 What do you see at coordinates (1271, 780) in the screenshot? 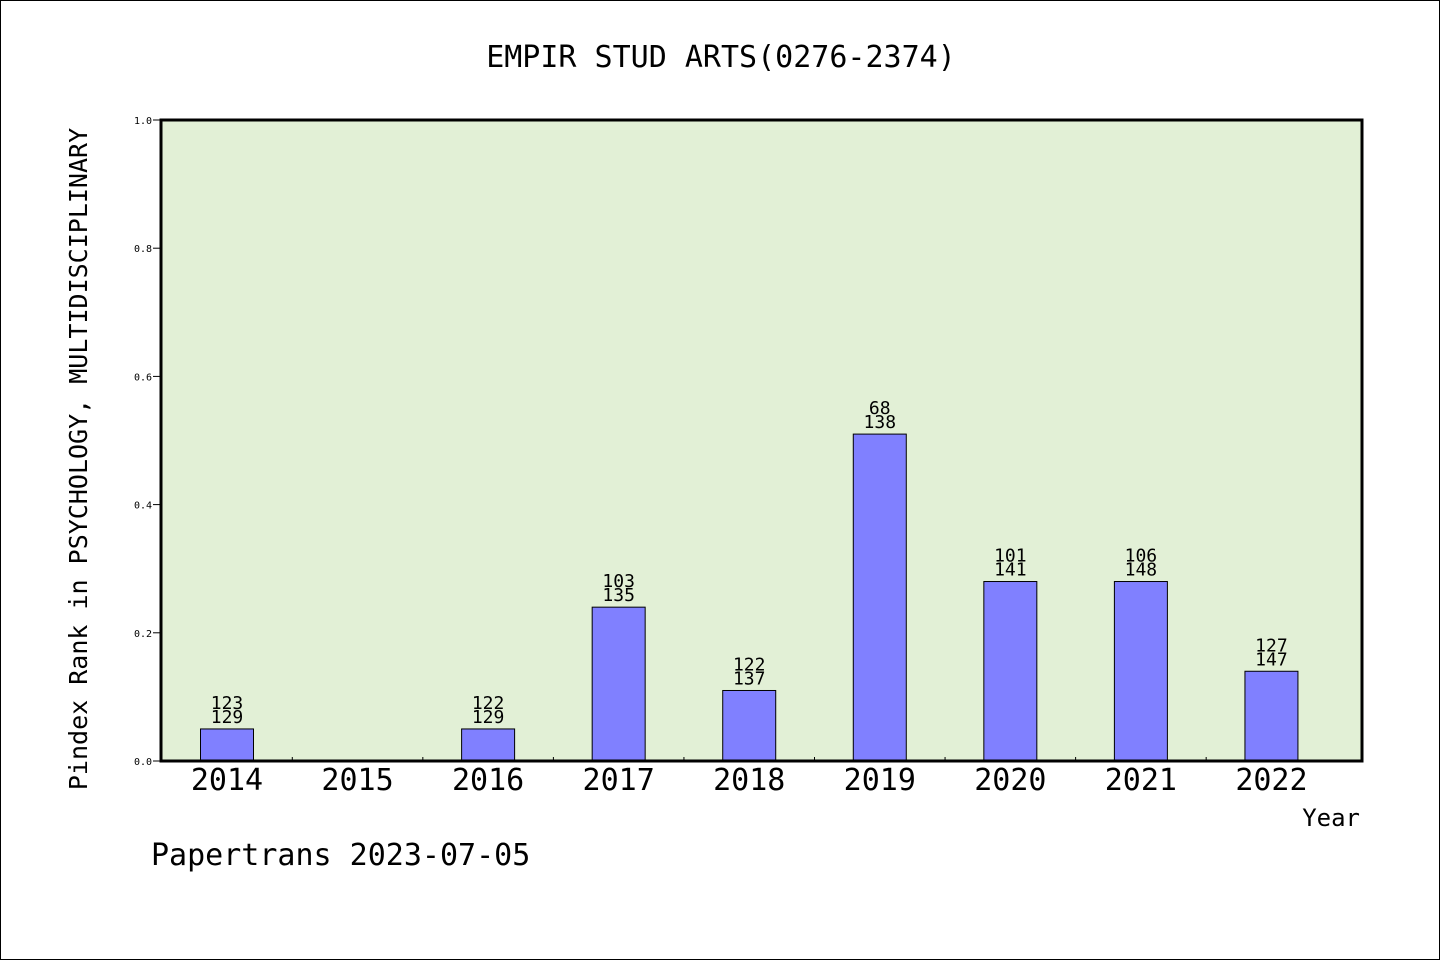
I see `x-tick-label: 2022` at bounding box center [1271, 780].